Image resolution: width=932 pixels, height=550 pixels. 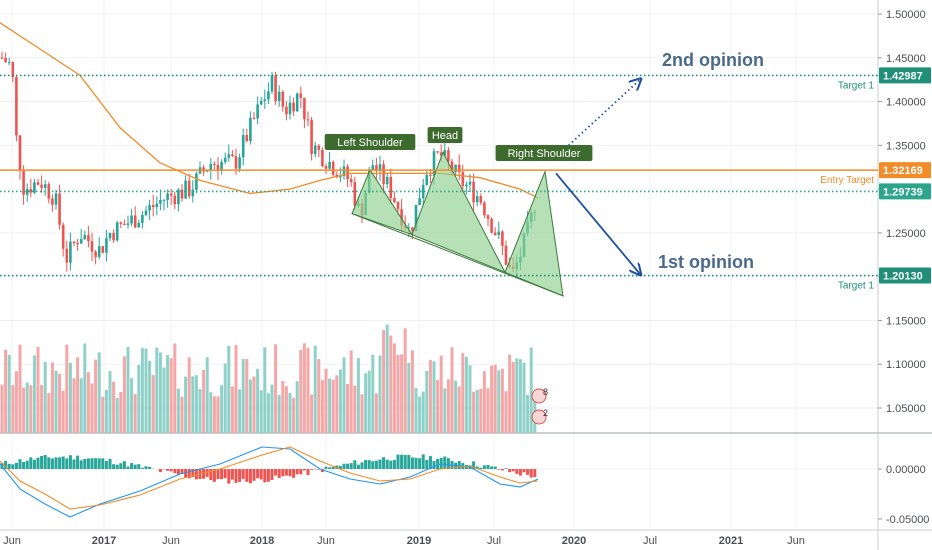 What do you see at coordinates (847, 180) in the screenshot?
I see `level-label: Entry Target` at bounding box center [847, 180].